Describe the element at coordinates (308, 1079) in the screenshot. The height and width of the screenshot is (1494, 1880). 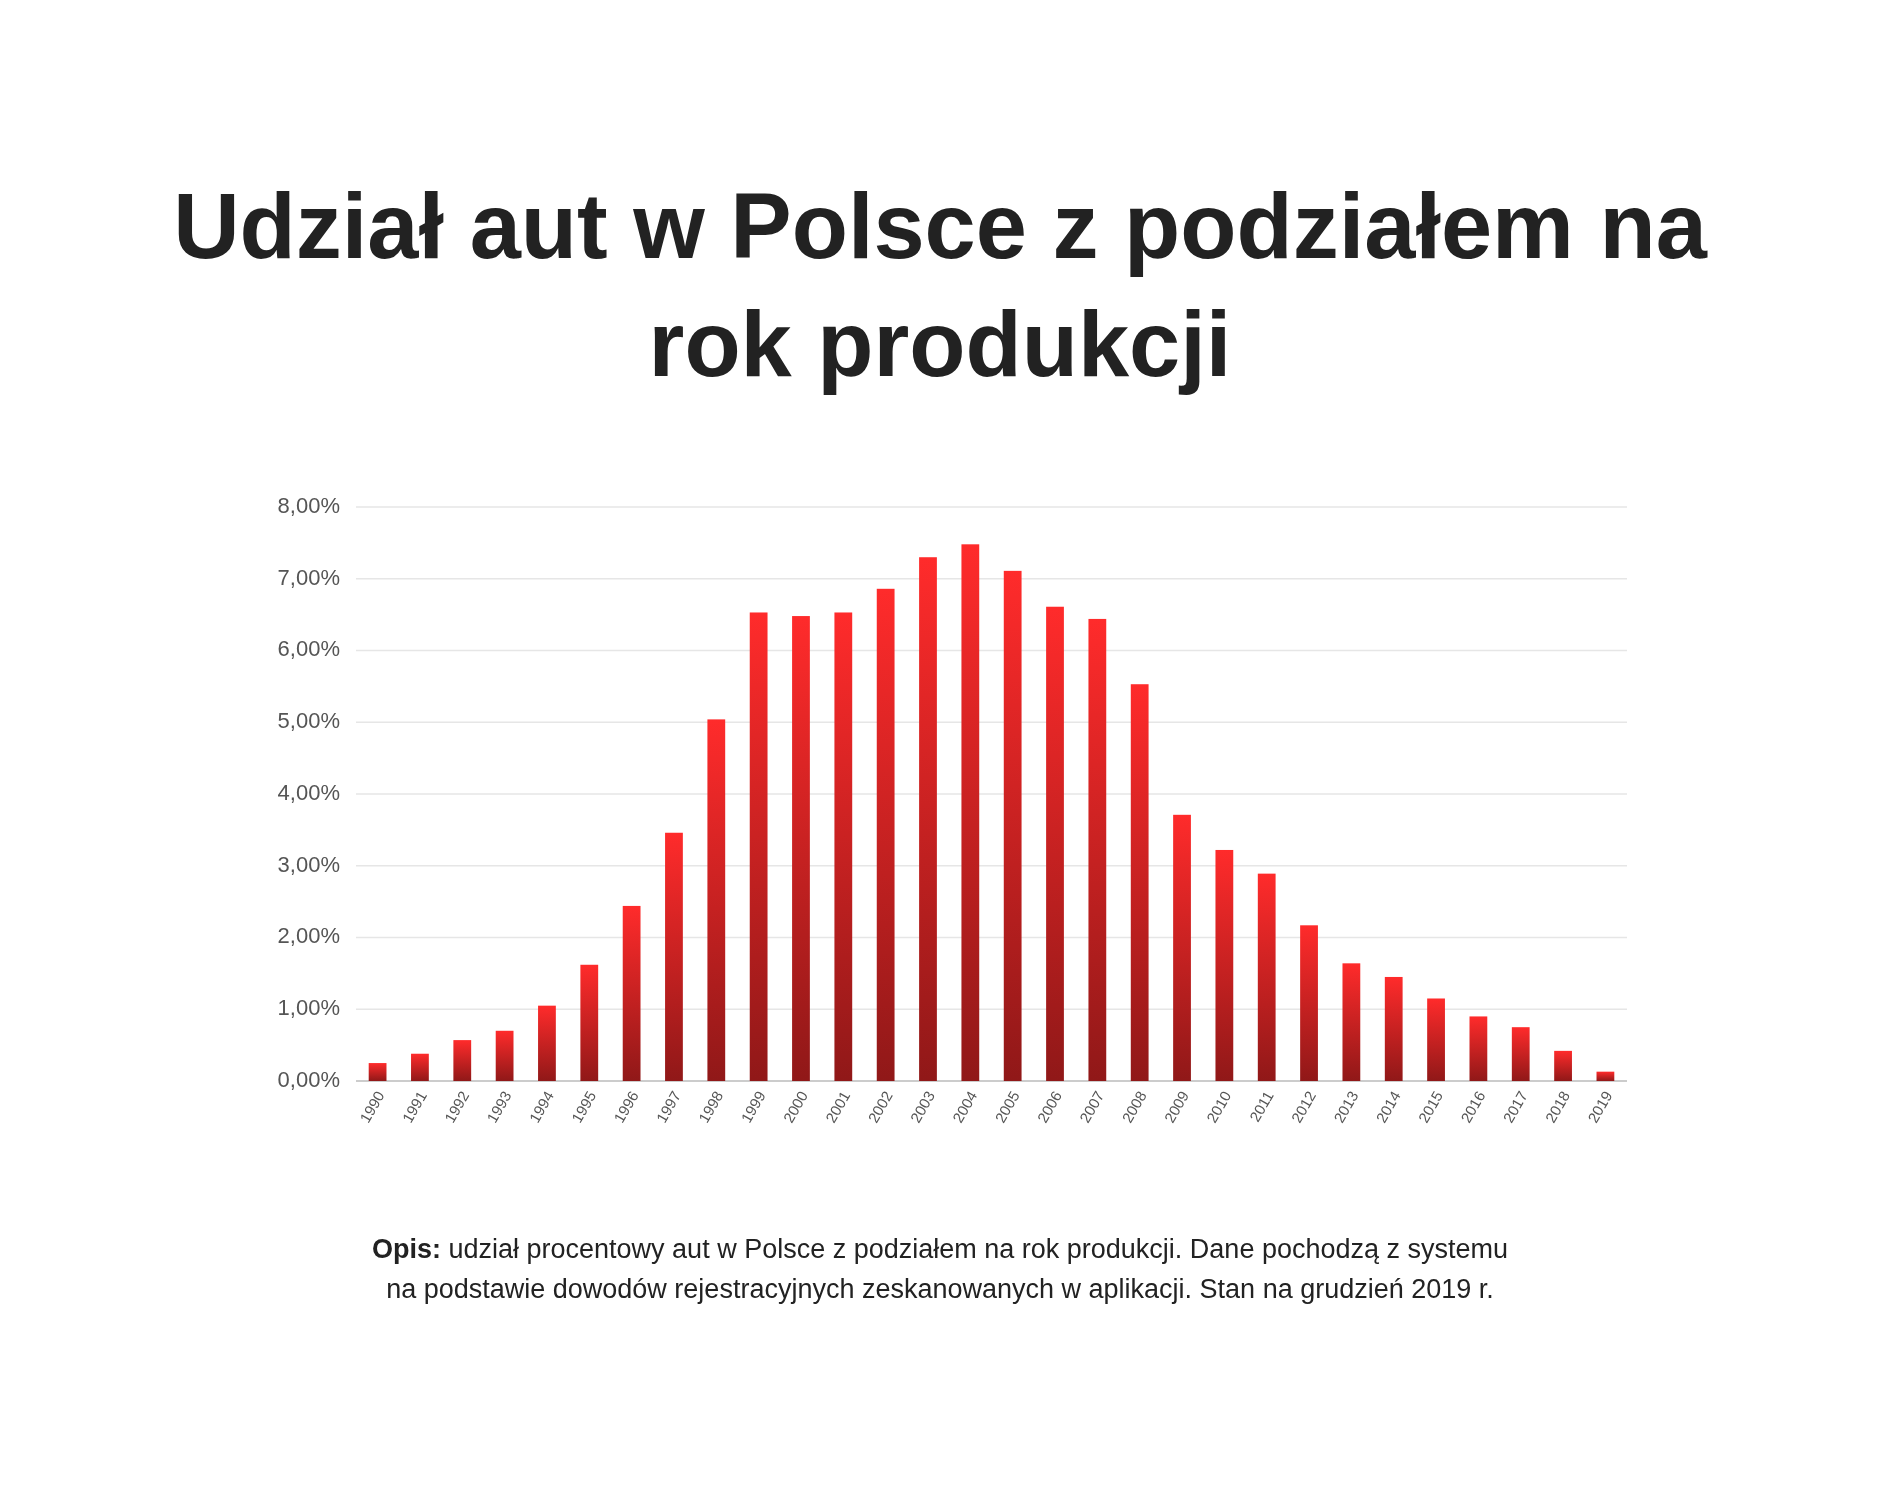
I see `y-tick-label: 0,00%` at that location.